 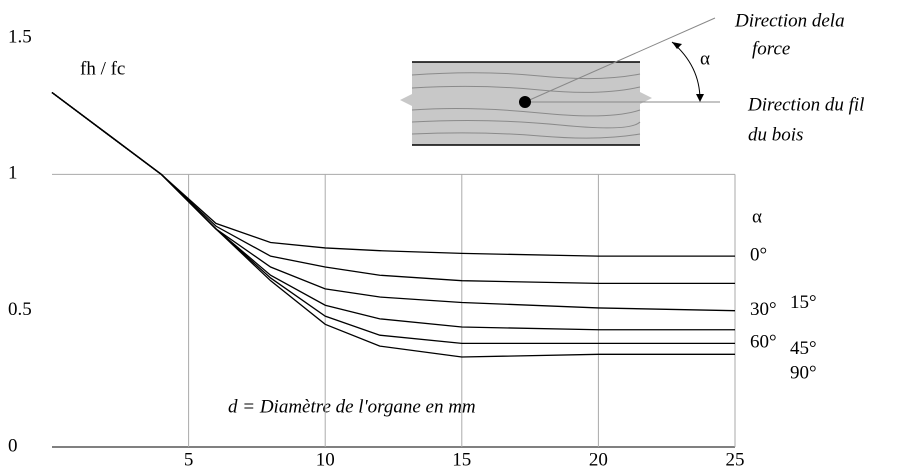 I want to click on grain-label: du bois, so click(x=775, y=134).